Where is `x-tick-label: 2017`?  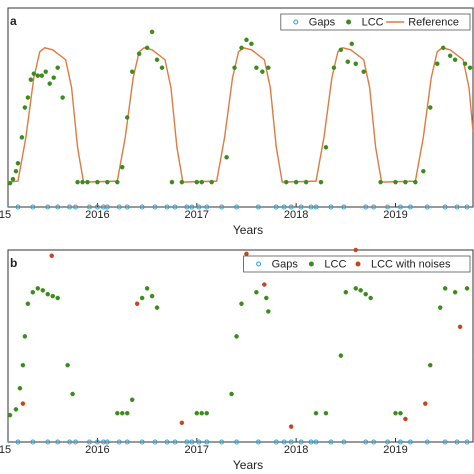
x-tick-label: 2017 is located at coordinates (197, 215).